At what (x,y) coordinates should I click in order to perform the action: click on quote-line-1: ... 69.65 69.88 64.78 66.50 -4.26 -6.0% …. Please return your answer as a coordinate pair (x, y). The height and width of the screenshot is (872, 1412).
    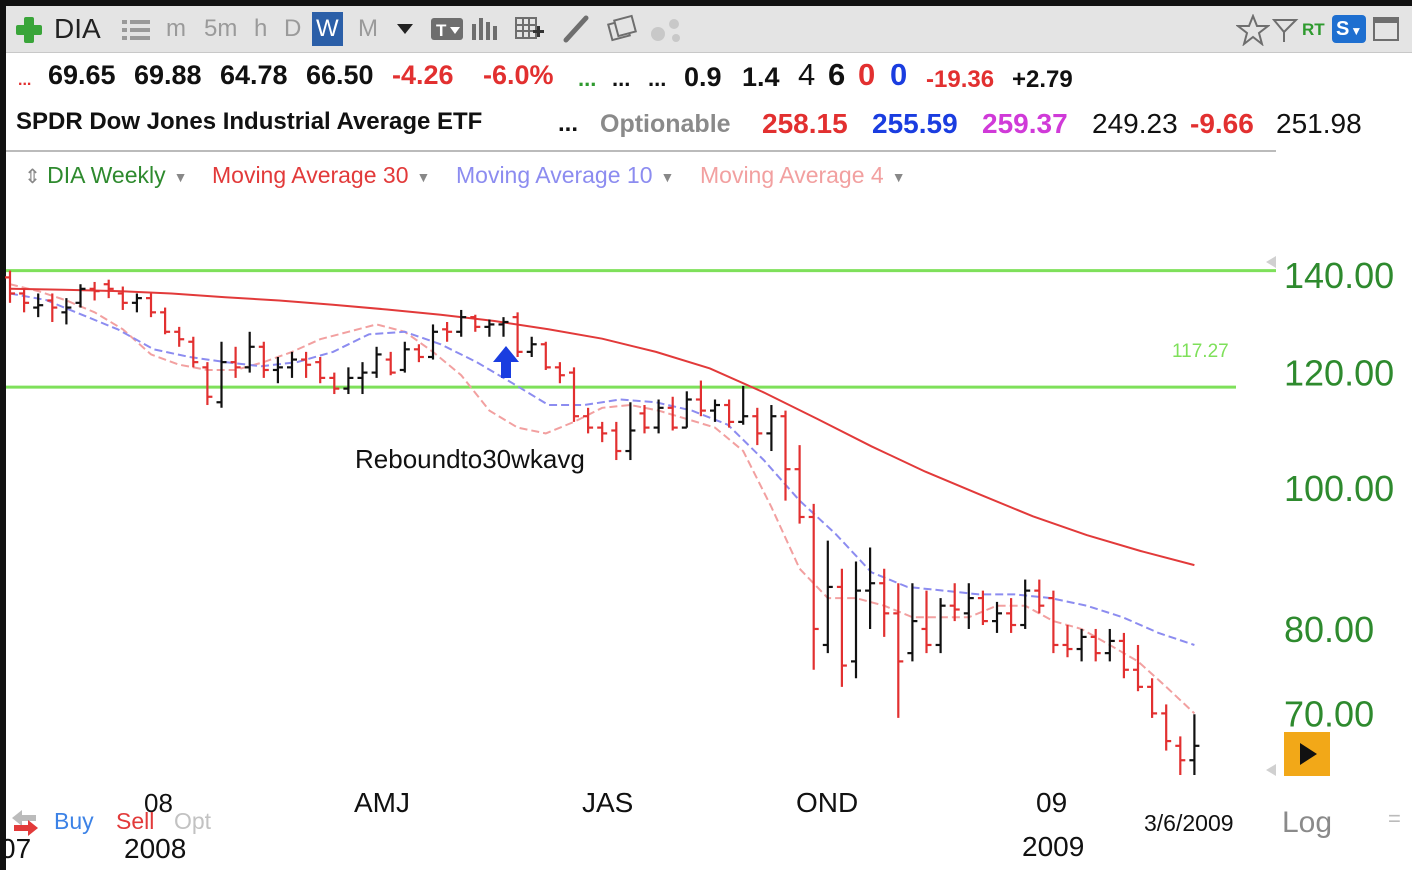
    Looking at the image, I should click on (709, 77).